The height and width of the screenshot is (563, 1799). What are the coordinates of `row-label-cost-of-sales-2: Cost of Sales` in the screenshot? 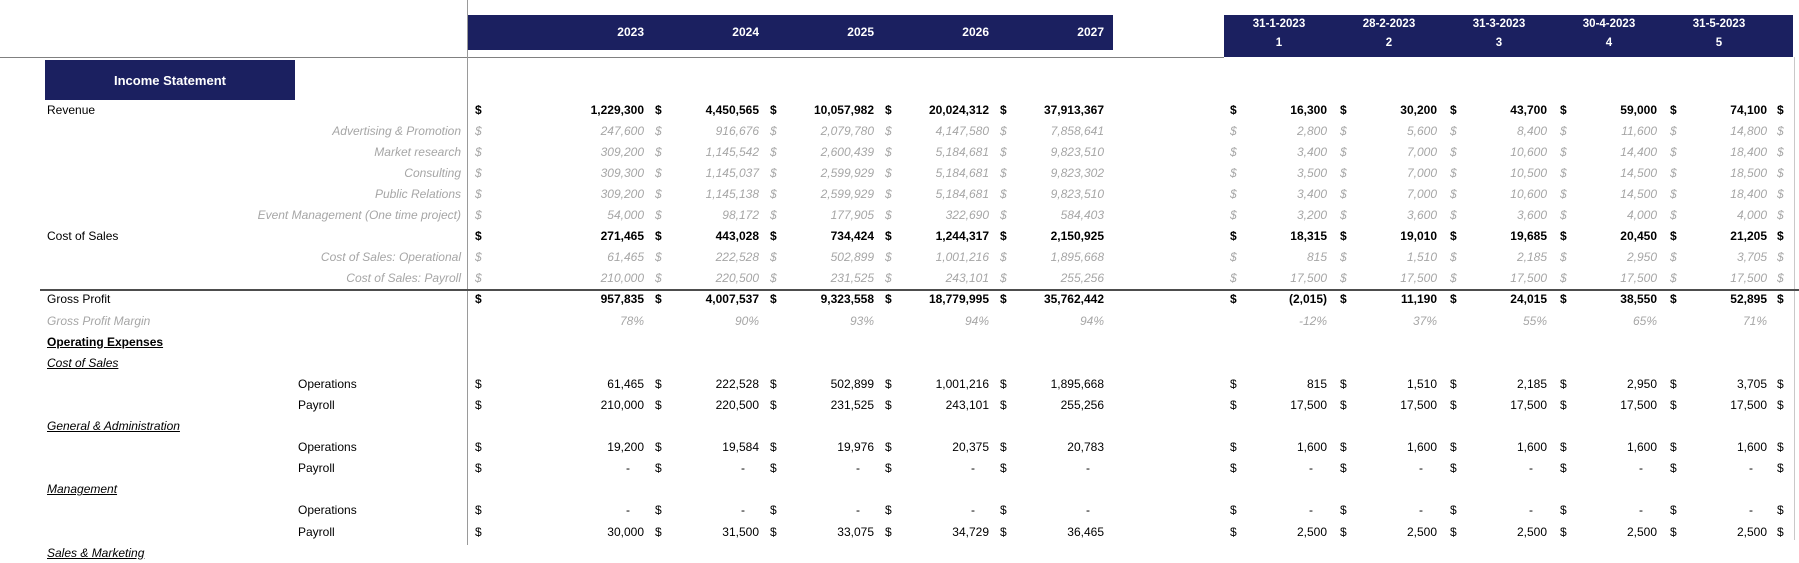 It's located at (83, 362).